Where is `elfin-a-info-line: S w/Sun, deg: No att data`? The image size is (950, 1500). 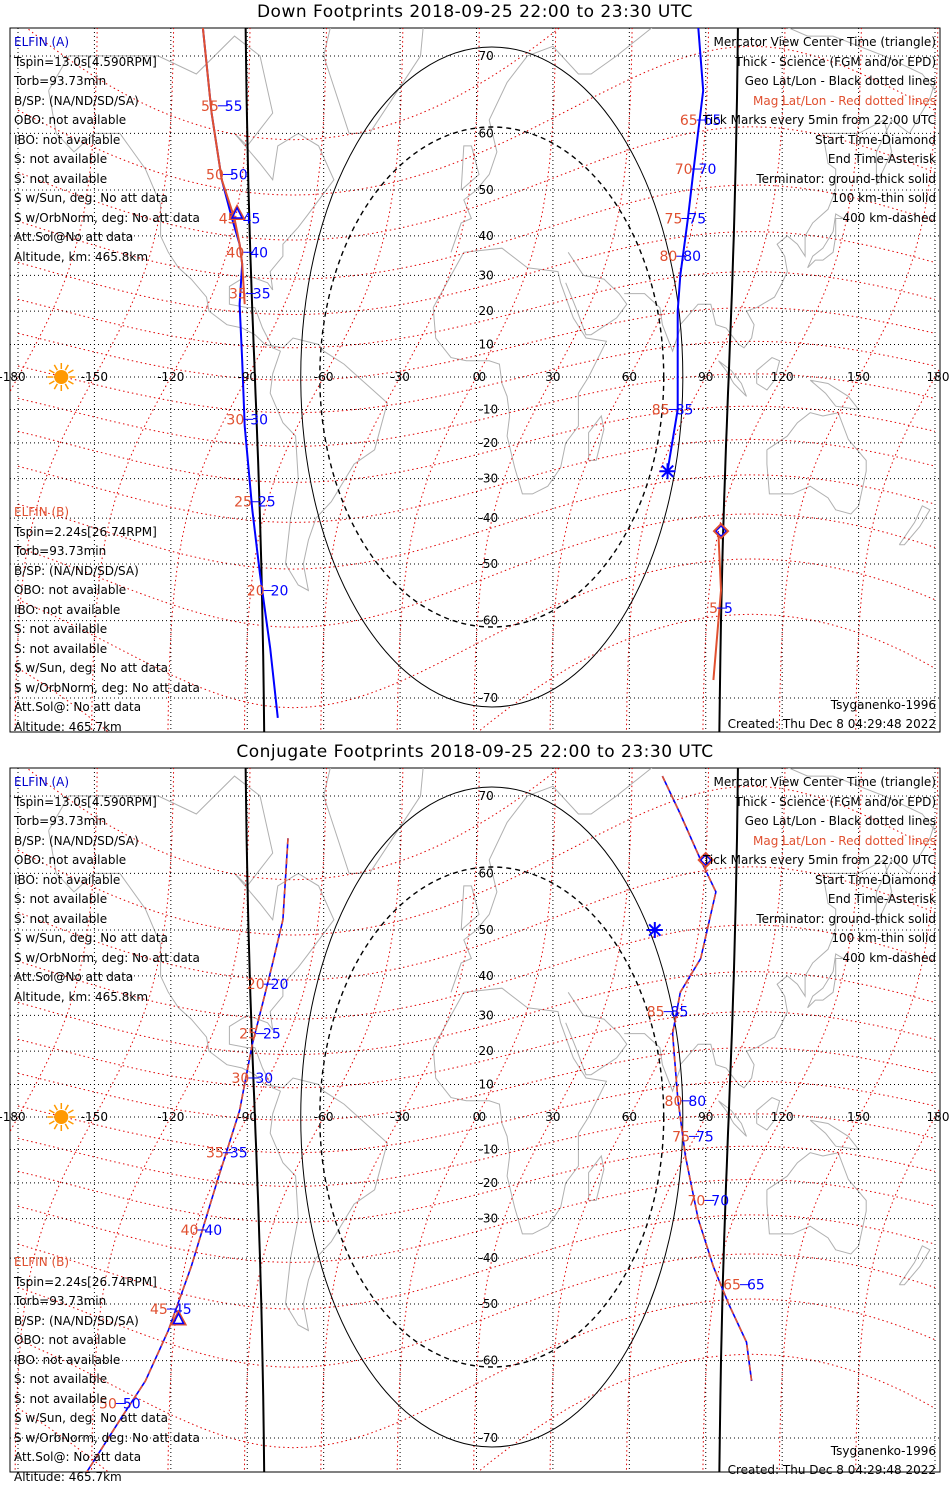
elfin-a-info-line: S w/Sun, deg: No att data is located at coordinates (91, 198).